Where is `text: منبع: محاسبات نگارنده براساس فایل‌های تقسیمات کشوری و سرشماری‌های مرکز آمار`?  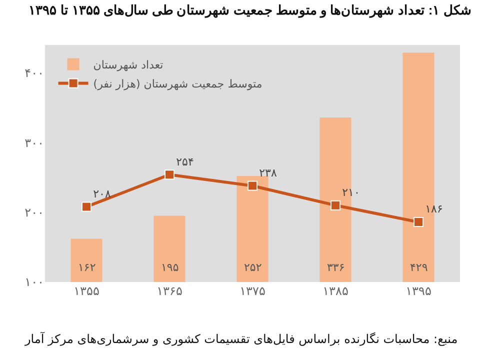 text: منبع: محاسبات نگارنده براساس فایل‌های تقسیمات کشوری و سرشماری‌های مرکز آمار is located at coordinates (241, 338).